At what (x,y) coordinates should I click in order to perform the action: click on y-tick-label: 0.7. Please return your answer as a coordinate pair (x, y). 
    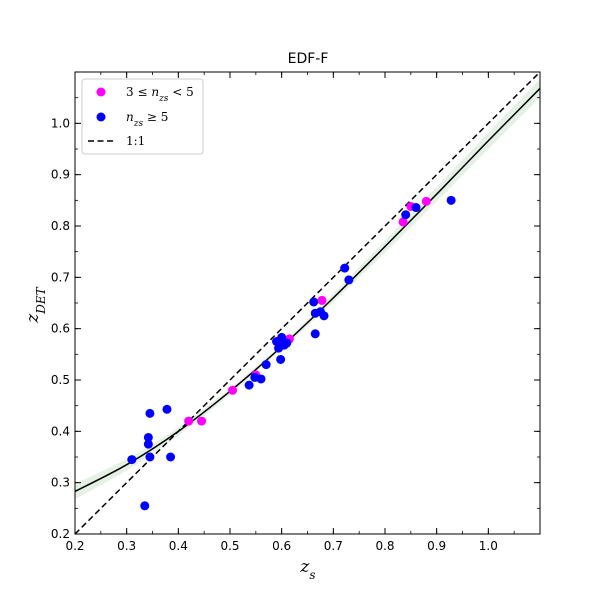
    Looking at the image, I should click on (60, 277).